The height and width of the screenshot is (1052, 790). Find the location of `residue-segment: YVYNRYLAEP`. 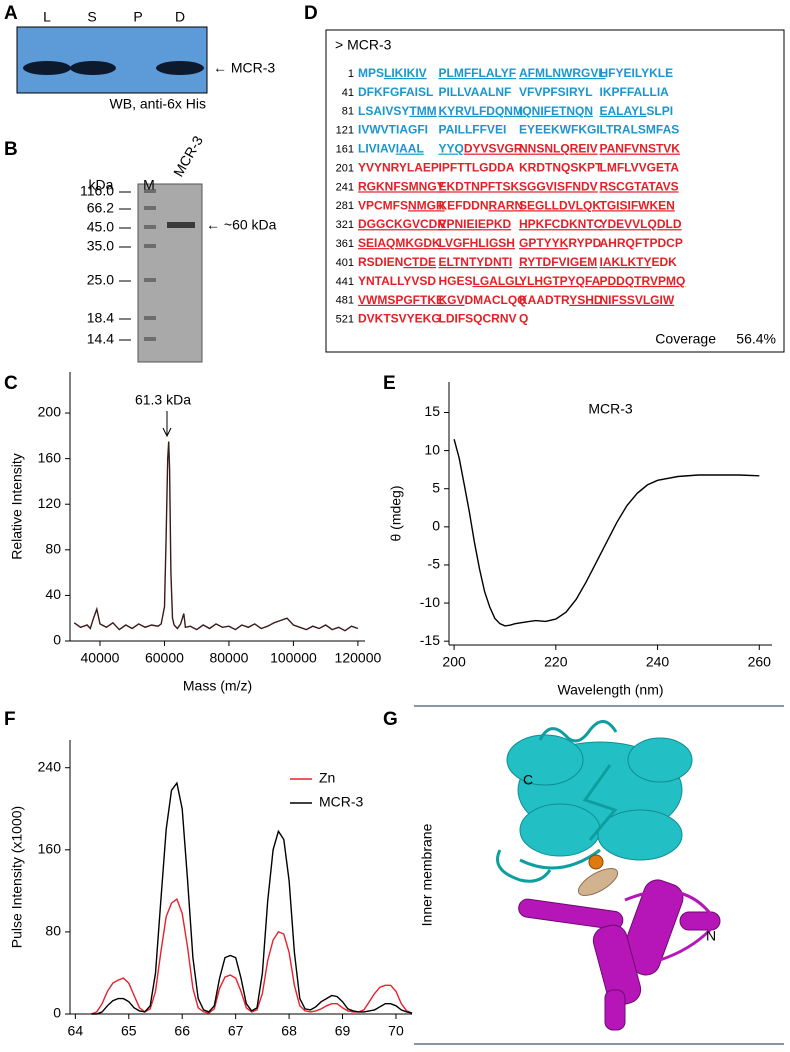

residue-segment: YVYNRYLAEP is located at coordinates (398, 168).